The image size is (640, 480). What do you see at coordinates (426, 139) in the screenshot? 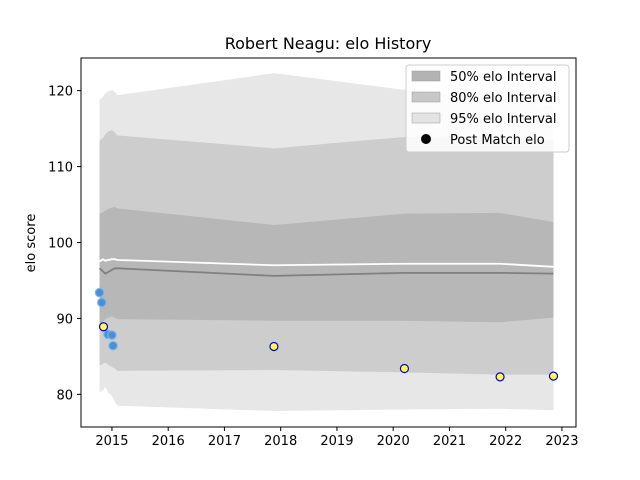
I see `legend-marker` at bounding box center [426, 139].